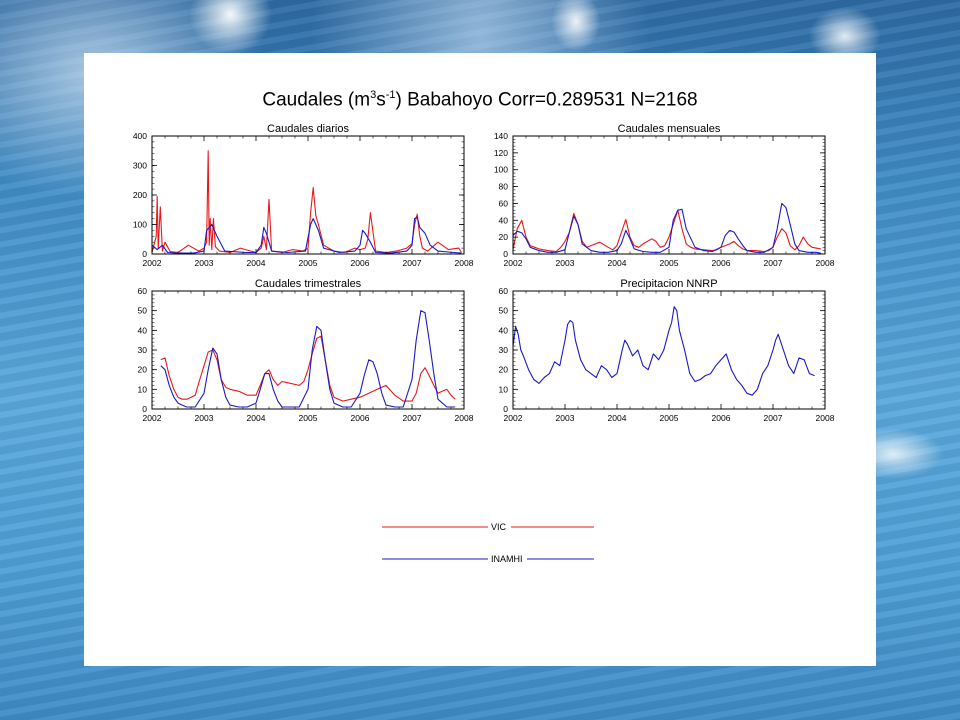  What do you see at coordinates (140, 166) in the screenshot?
I see `y-tick-label: 300` at bounding box center [140, 166].